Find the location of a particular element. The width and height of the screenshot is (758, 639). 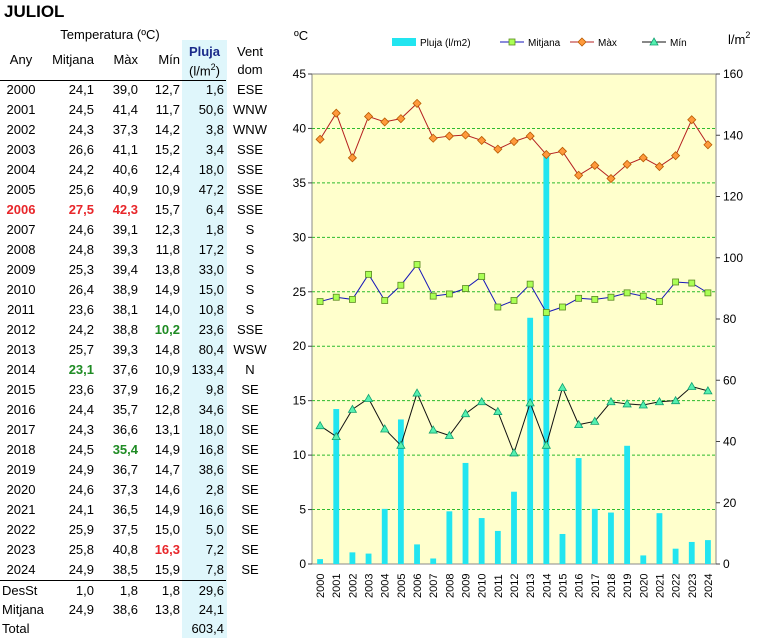

y-left-axis-label: ºC is located at coordinates (301, 35).